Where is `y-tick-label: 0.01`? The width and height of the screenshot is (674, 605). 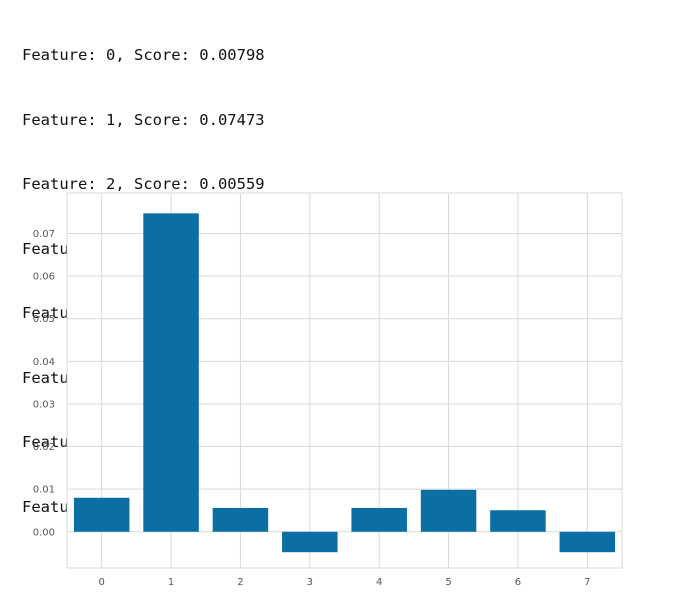
y-tick-label: 0.01 is located at coordinates (44, 490).